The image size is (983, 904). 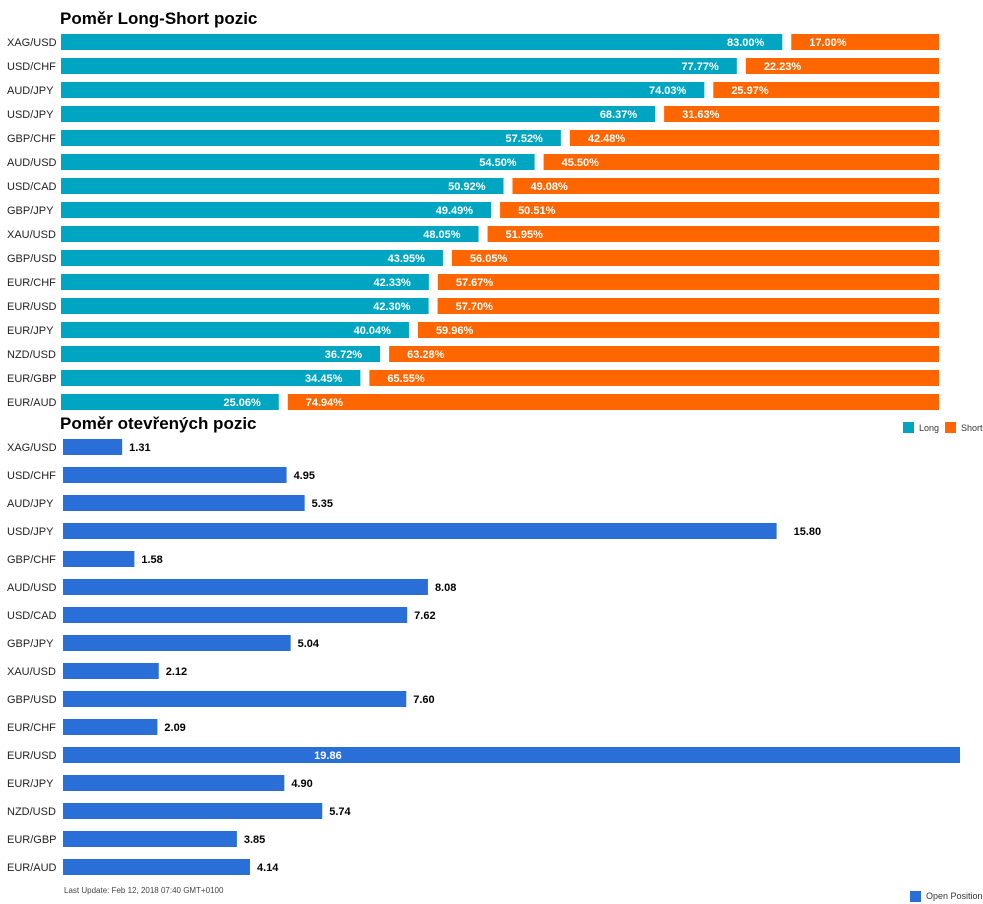 I want to click on op-category-label-eur-gbp: EUR/GBP, so click(x=32, y=840).